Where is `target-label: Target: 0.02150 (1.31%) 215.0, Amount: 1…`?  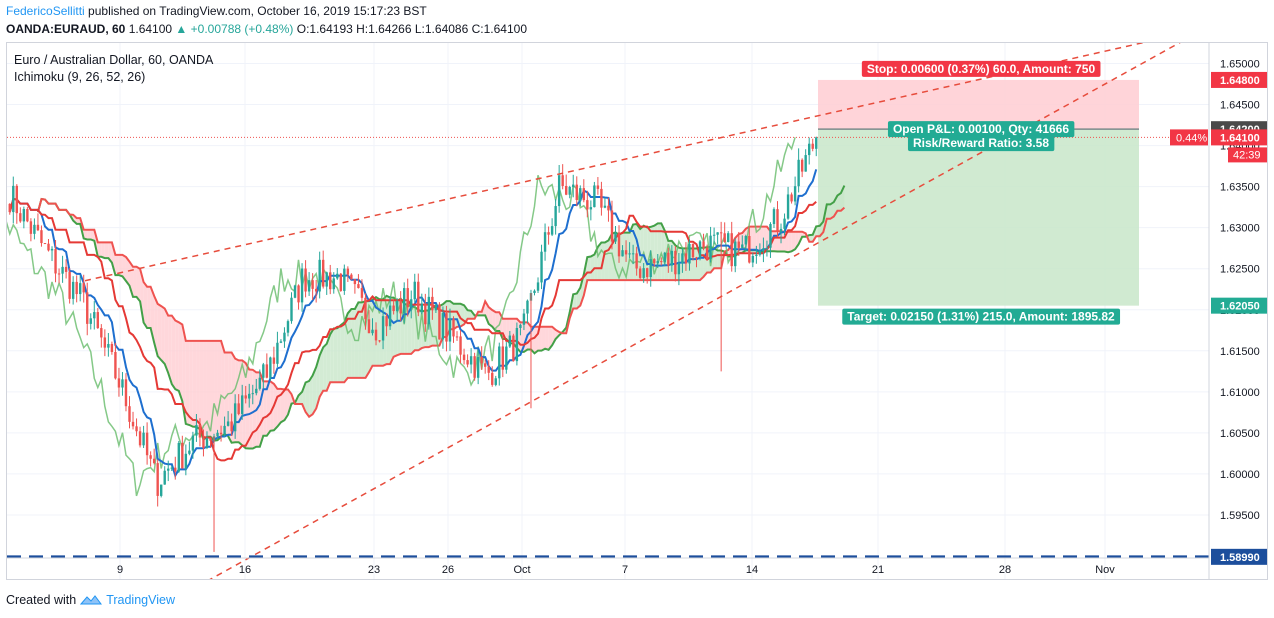
target-label: Target: 0.02150 (1.31%) 215.0, Amount: 1… is located at coordinates (981, 317).